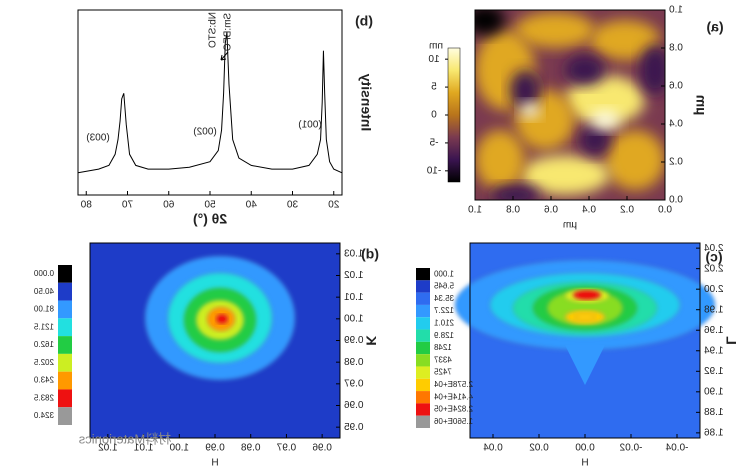 This screenshot has width=740, height=470. Describe the element at coordinates (665, 210) in the screenshot. I see `x-tick-label: 0.0` at that location.